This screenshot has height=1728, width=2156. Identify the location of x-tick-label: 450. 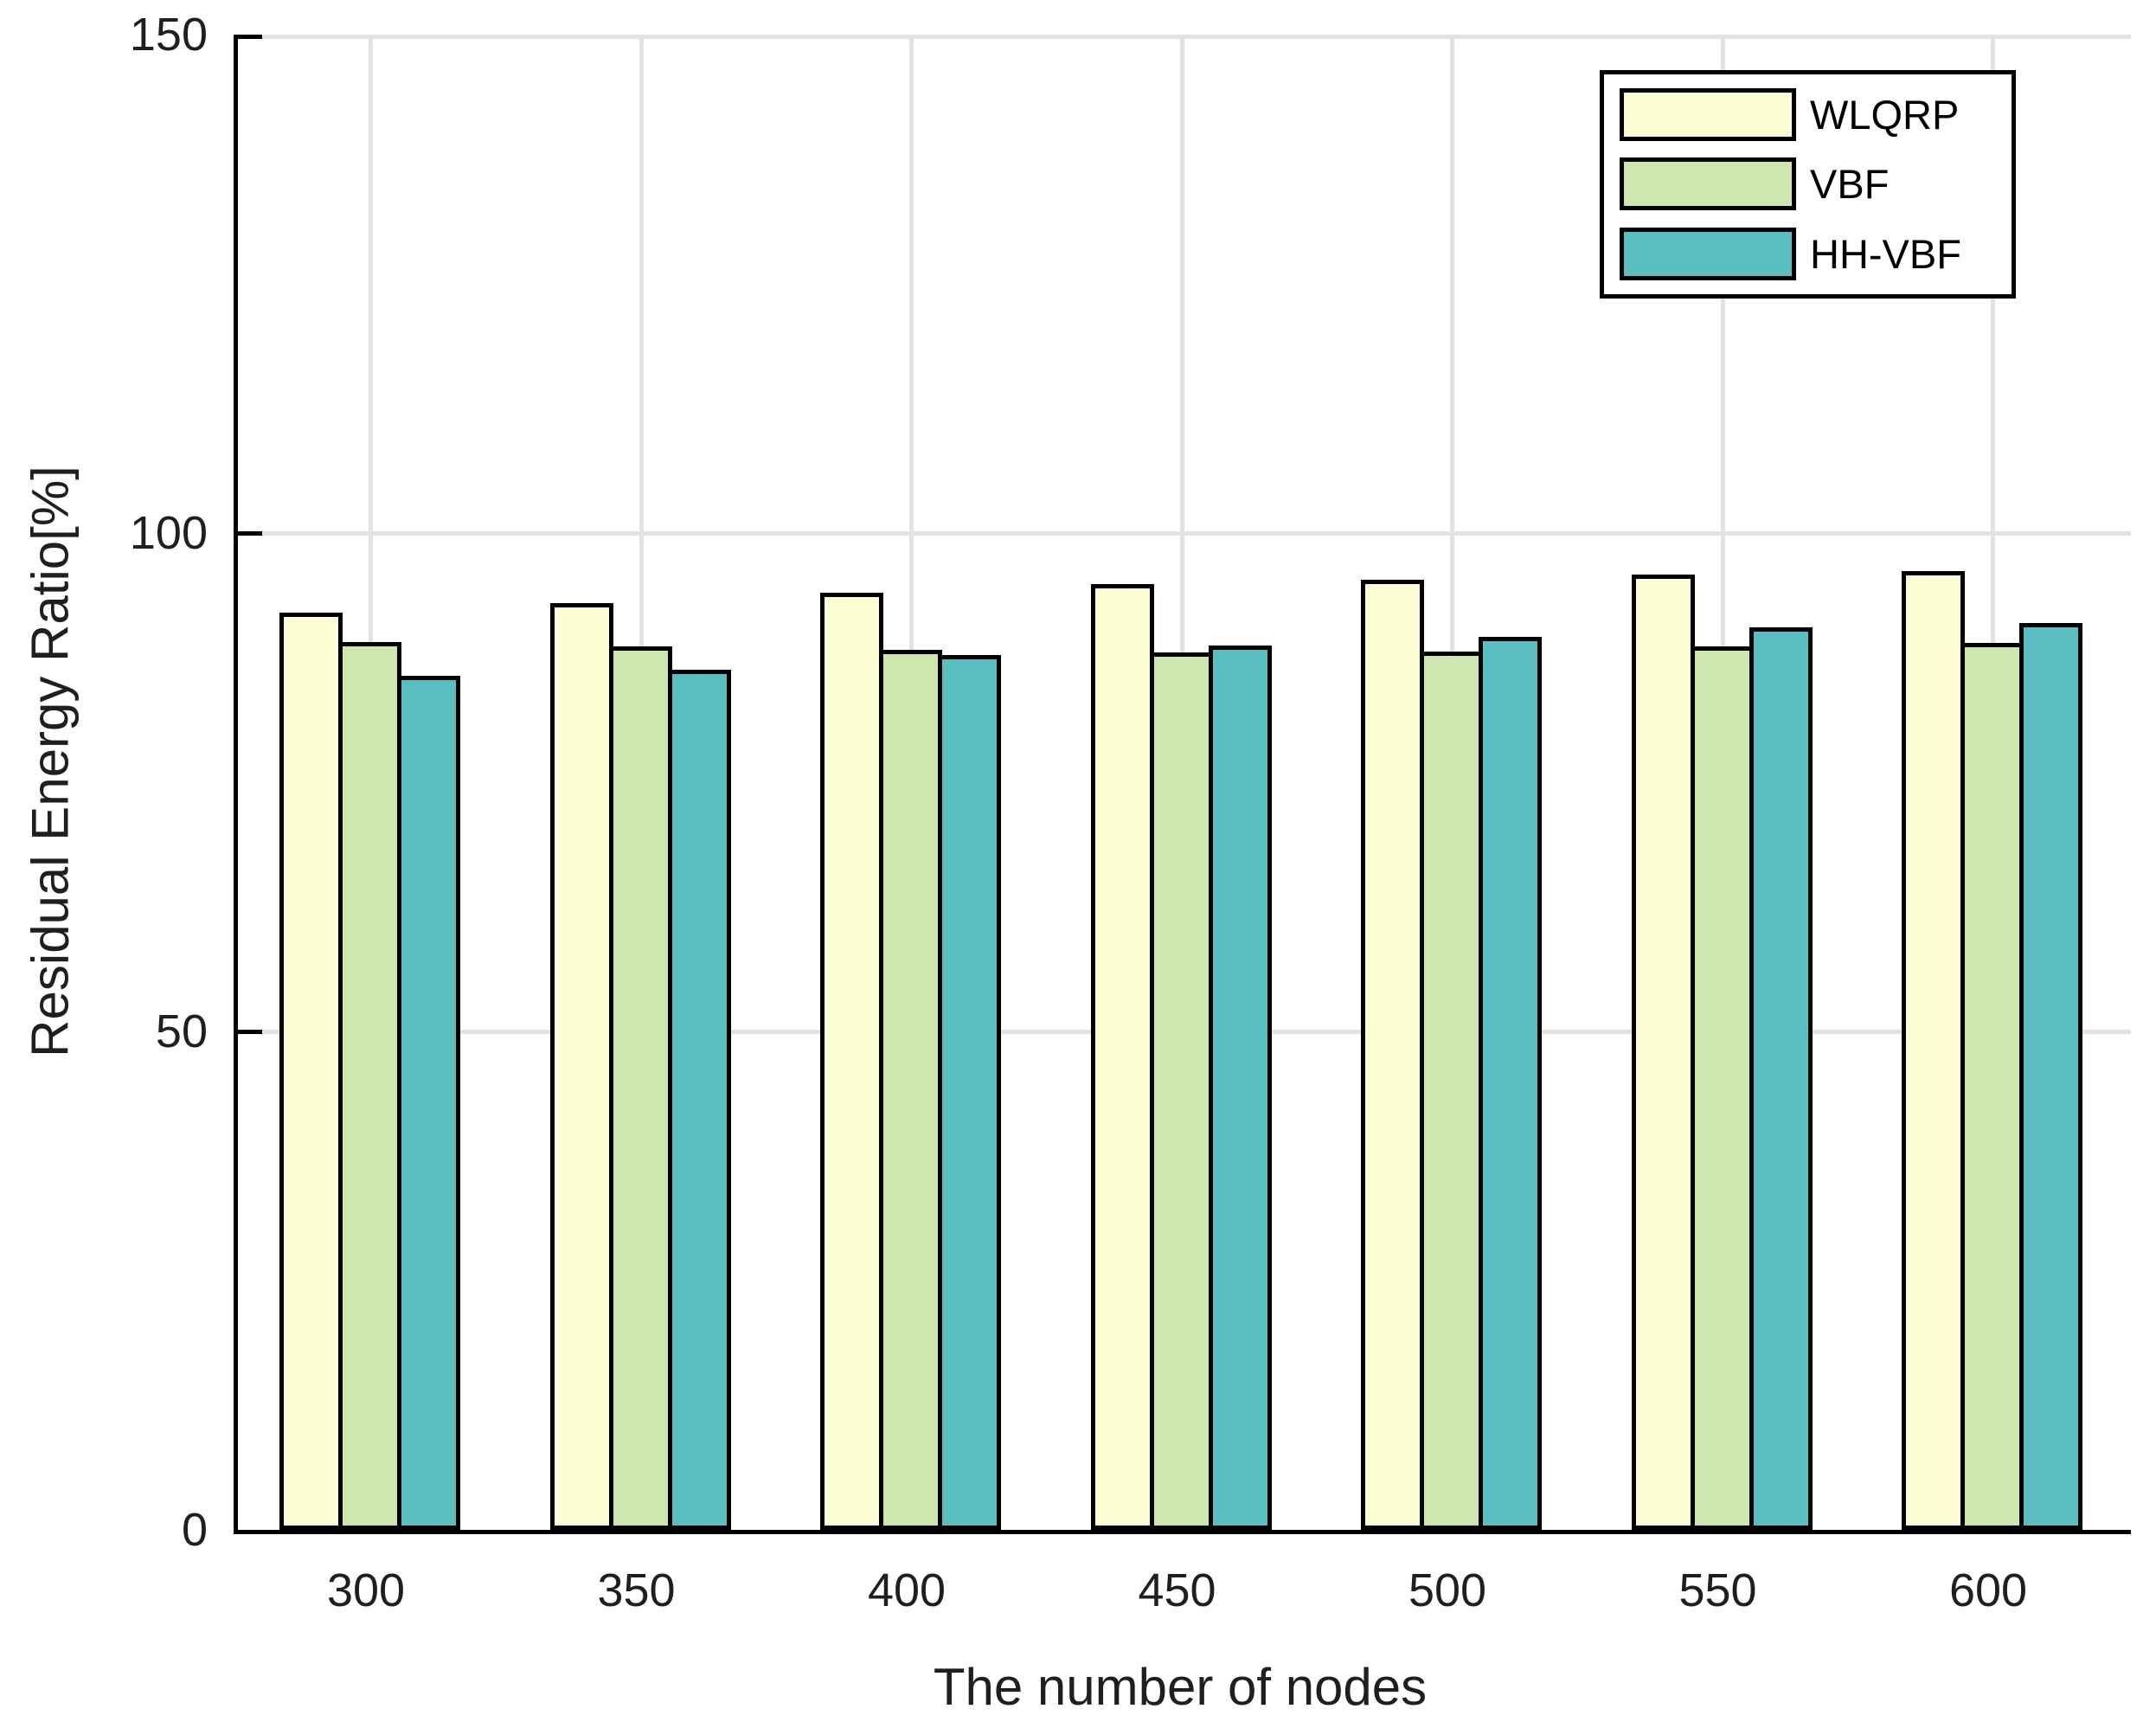
(1177, 1590).